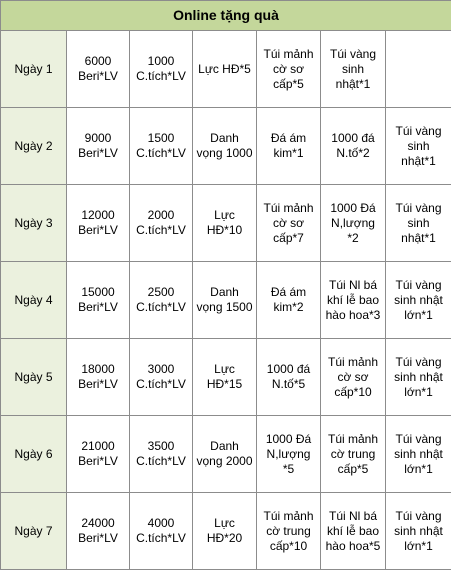 The image size is (451, 570). Describe the element at coordinates (353, 377) in the screenshot. I see `reward-cell: Túi mảnh cờ sơ cấp*10` at that location.